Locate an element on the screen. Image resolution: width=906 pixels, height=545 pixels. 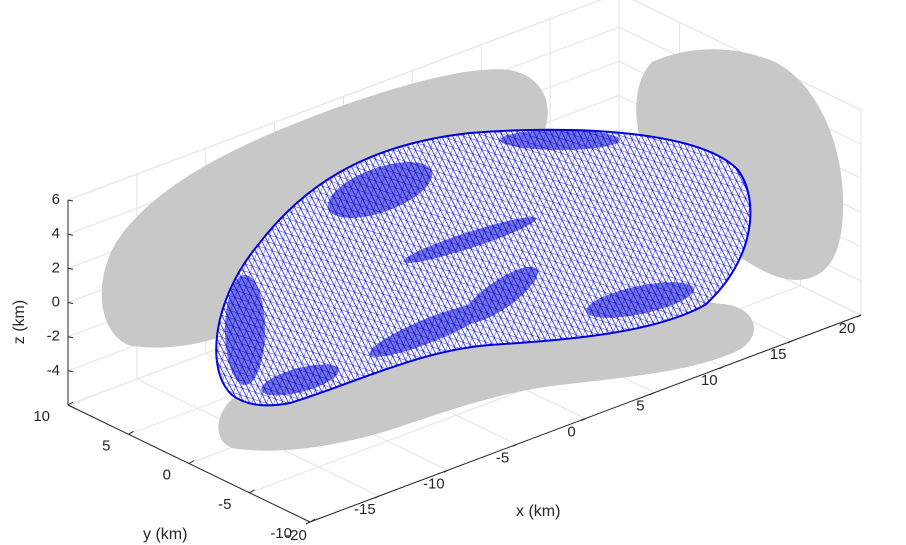
x-tick-label: 5 is located at coordinates (640, 406).